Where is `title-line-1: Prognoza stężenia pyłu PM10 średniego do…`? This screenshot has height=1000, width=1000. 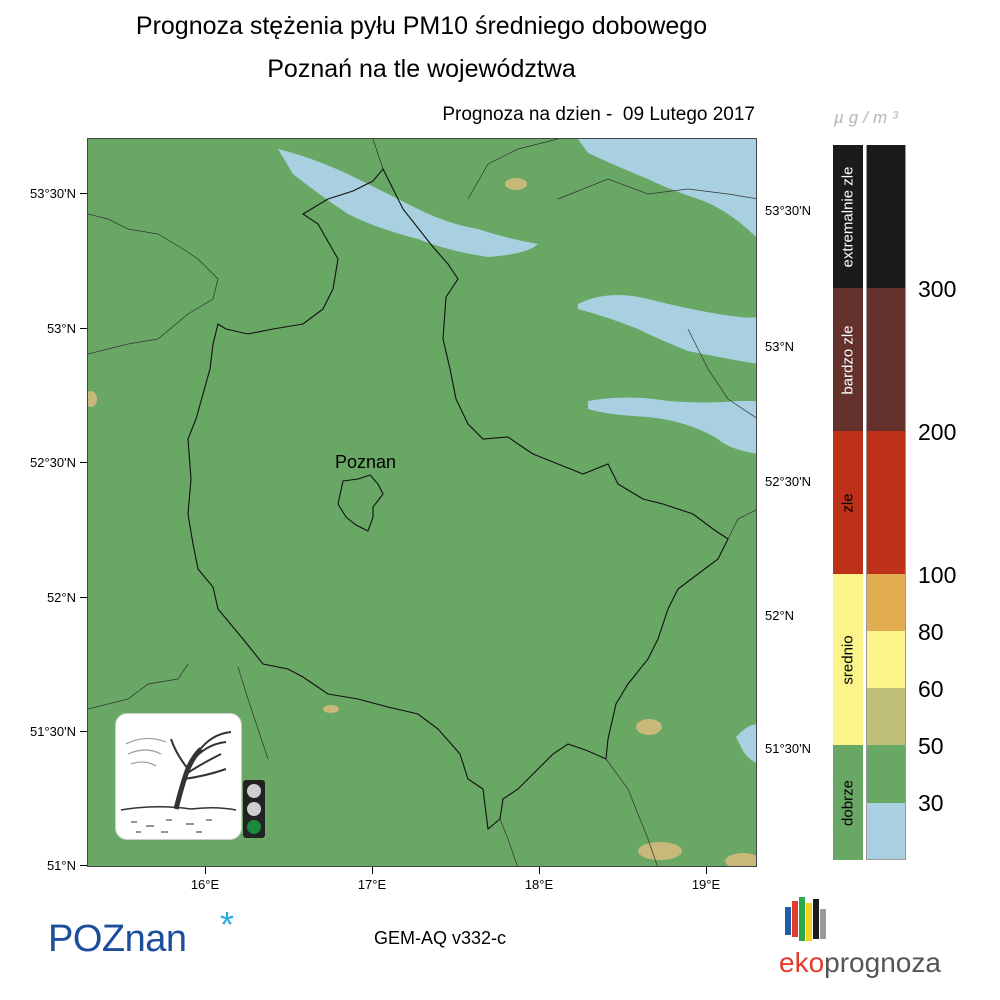 title-line-1: Prognoza stężenia pyłu PM10 średniego do… is located at coordinates (421, 26).